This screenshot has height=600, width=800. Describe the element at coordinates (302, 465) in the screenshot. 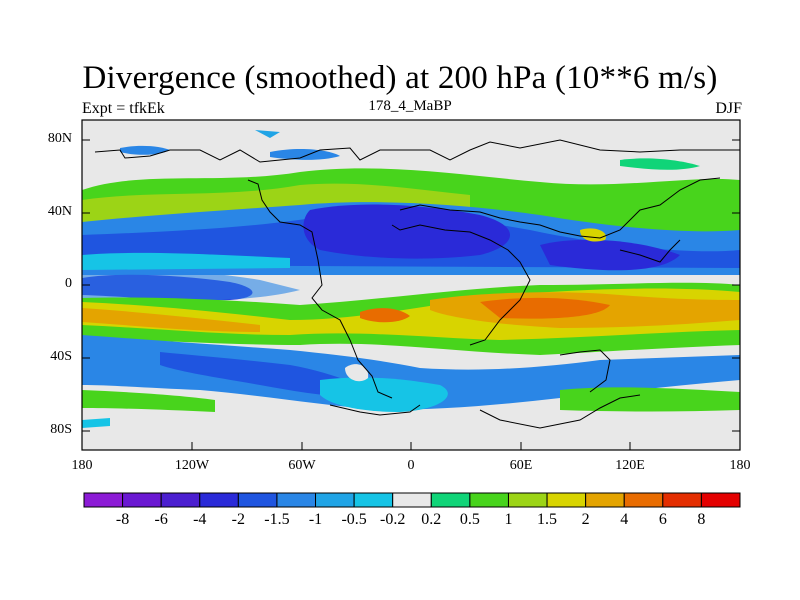

I see `x-tick-label: 60W` at that location.